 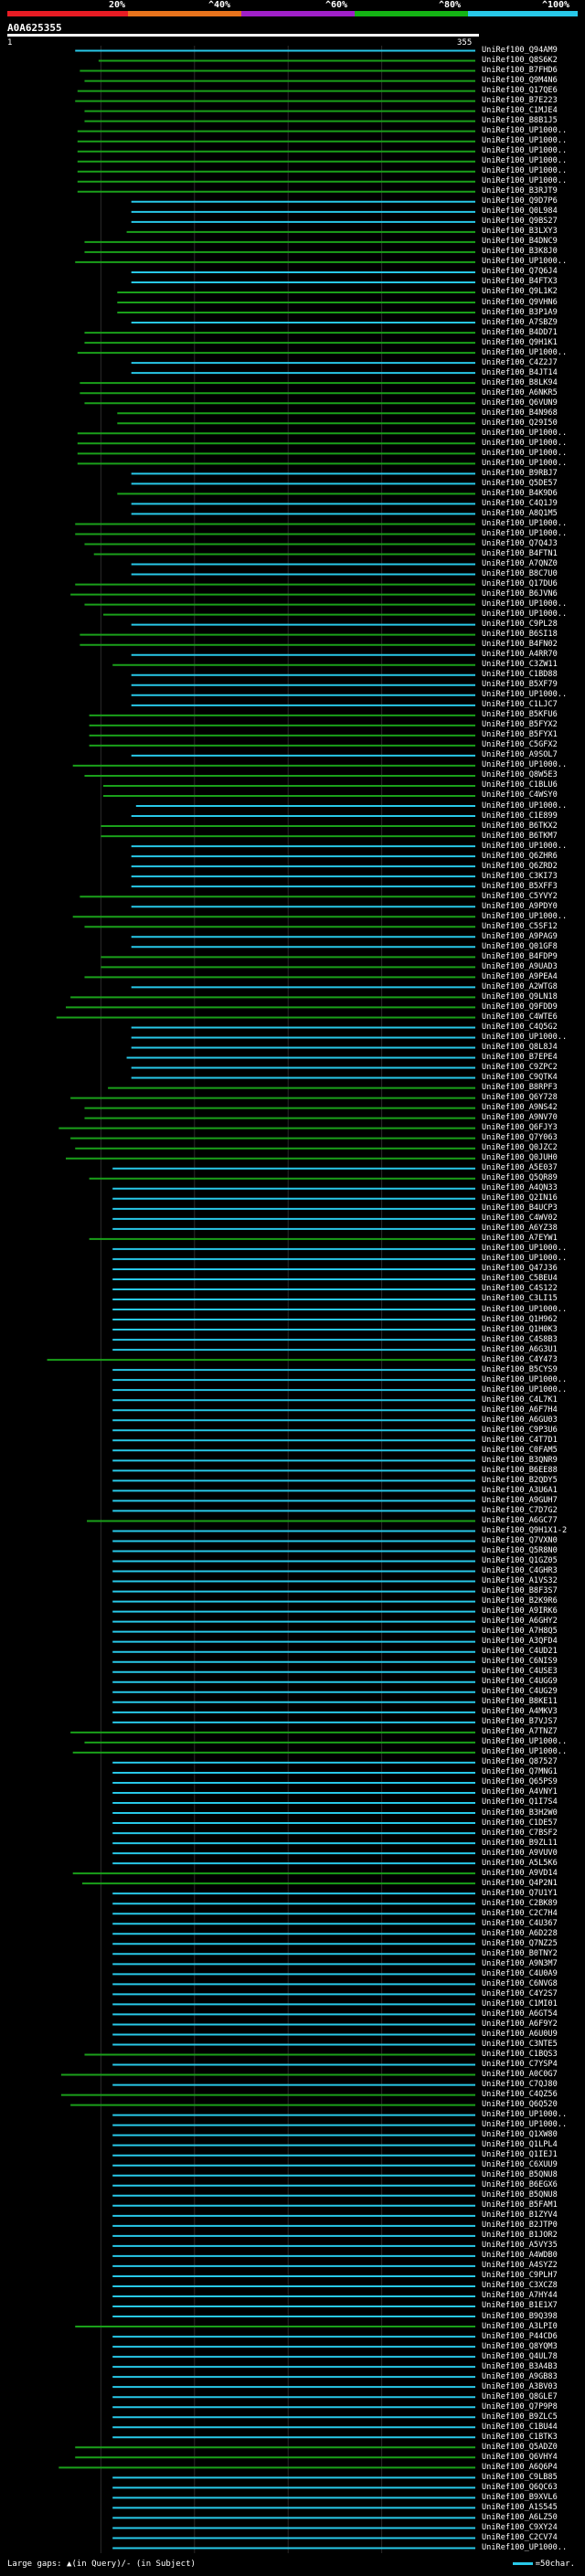 What do you see at coordinates (520, 111) in the screenshot?
I see `hit-label: UniRef100_C1MJE4` at bounding box center [520, 111].